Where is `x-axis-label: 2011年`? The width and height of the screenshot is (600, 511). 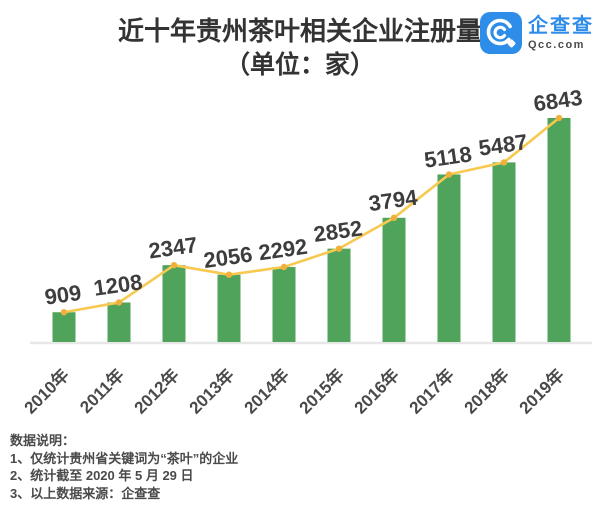
x-axis-label: 2011年 is located at coordinates (102, 391).